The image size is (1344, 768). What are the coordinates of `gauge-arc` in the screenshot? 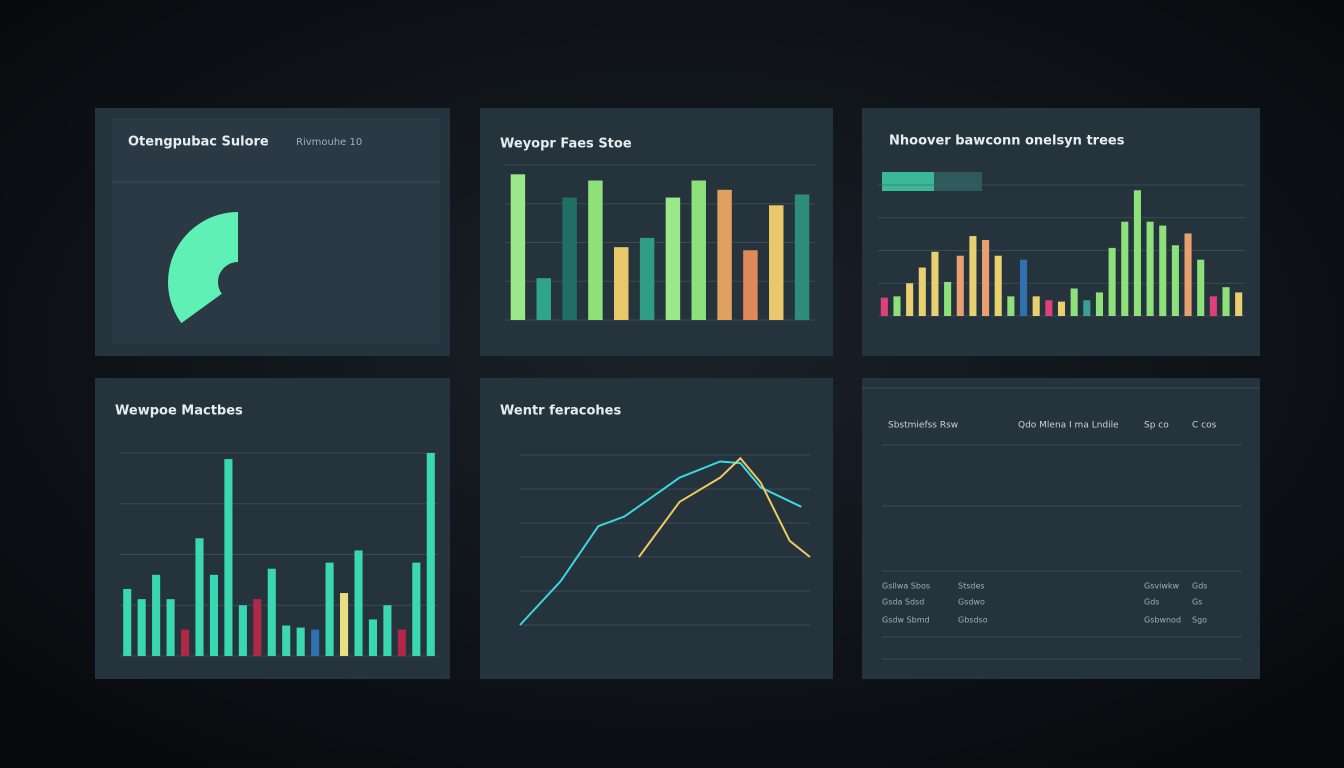 It's located at (203, 268).